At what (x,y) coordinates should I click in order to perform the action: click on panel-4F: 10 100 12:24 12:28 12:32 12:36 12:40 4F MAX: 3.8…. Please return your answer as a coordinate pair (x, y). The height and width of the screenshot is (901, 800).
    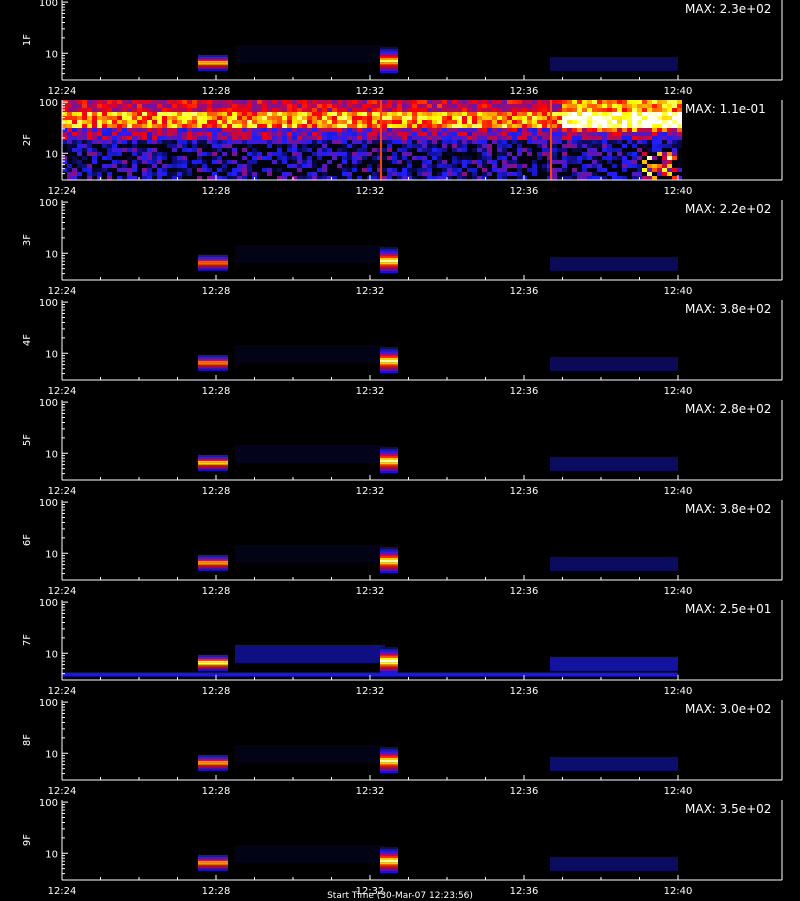
    Looking at the image, I should click on (400, 349).